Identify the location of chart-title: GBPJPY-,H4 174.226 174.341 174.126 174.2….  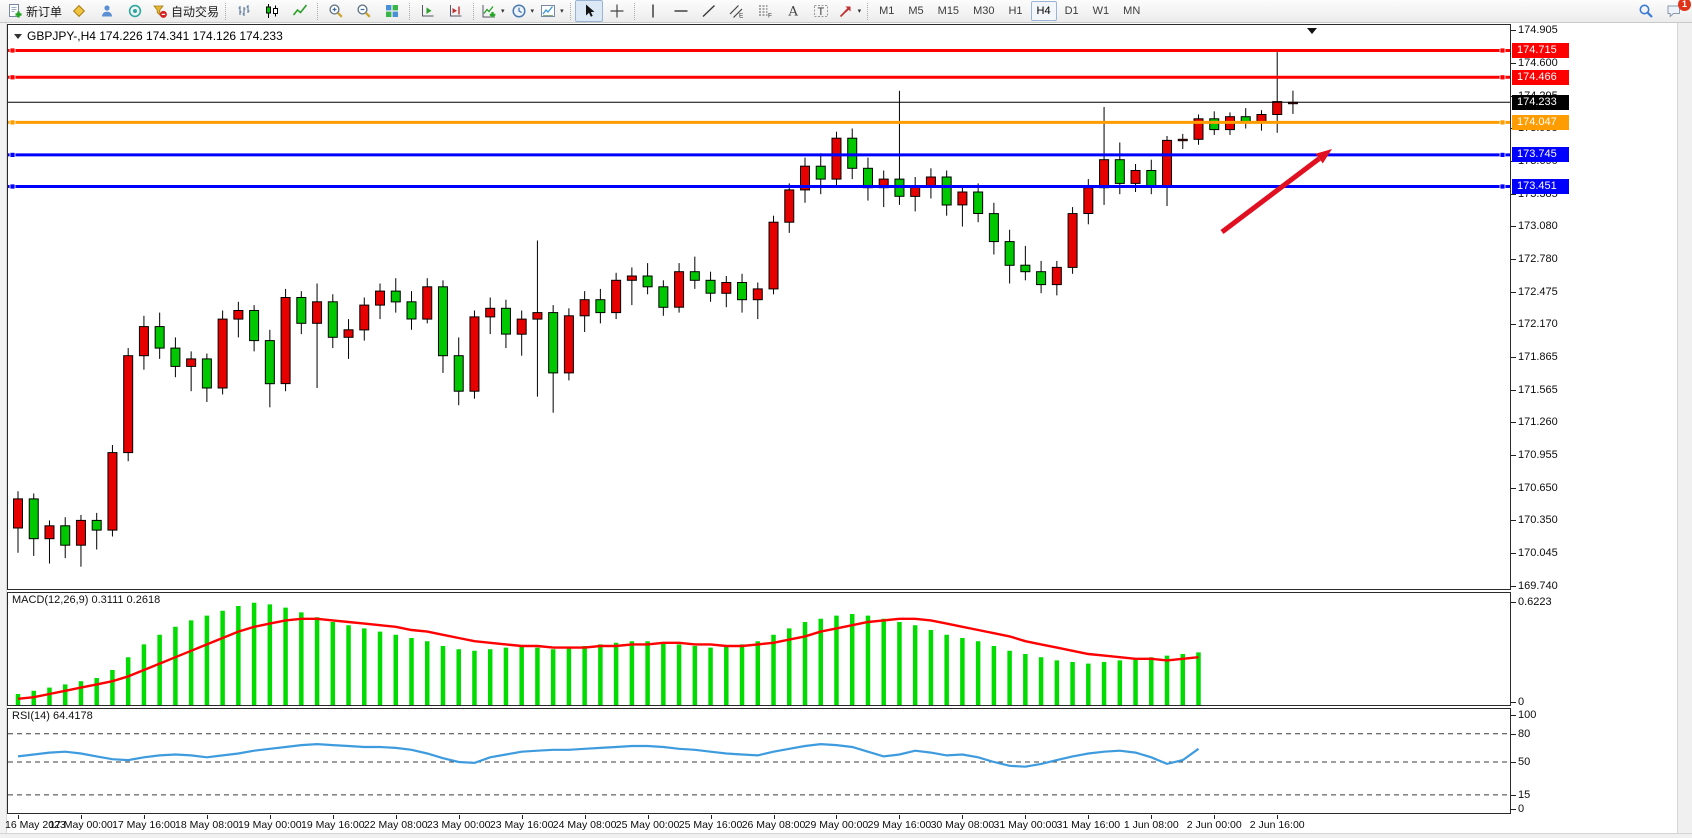
(148, 36).